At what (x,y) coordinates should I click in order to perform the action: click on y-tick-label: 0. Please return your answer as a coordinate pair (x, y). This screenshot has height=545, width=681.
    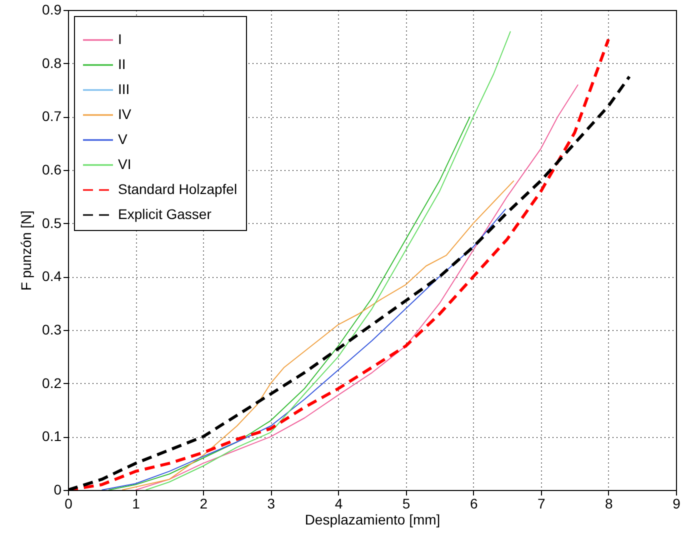
    Looking at the image, I should click on (58, 490).